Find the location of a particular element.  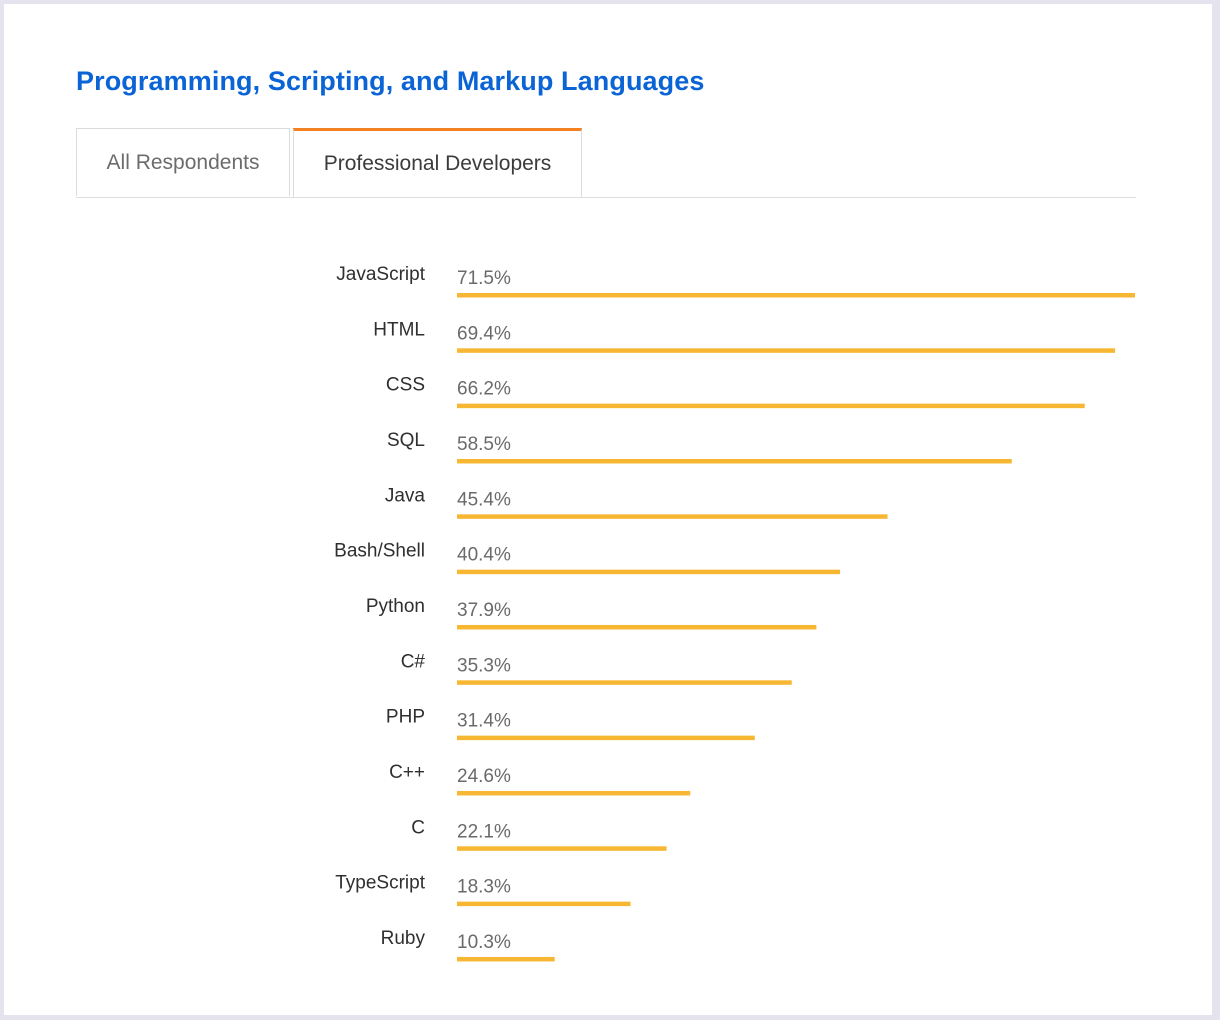

bar-row-csharp: C# 35.3% is located at coordinates (596, 668).